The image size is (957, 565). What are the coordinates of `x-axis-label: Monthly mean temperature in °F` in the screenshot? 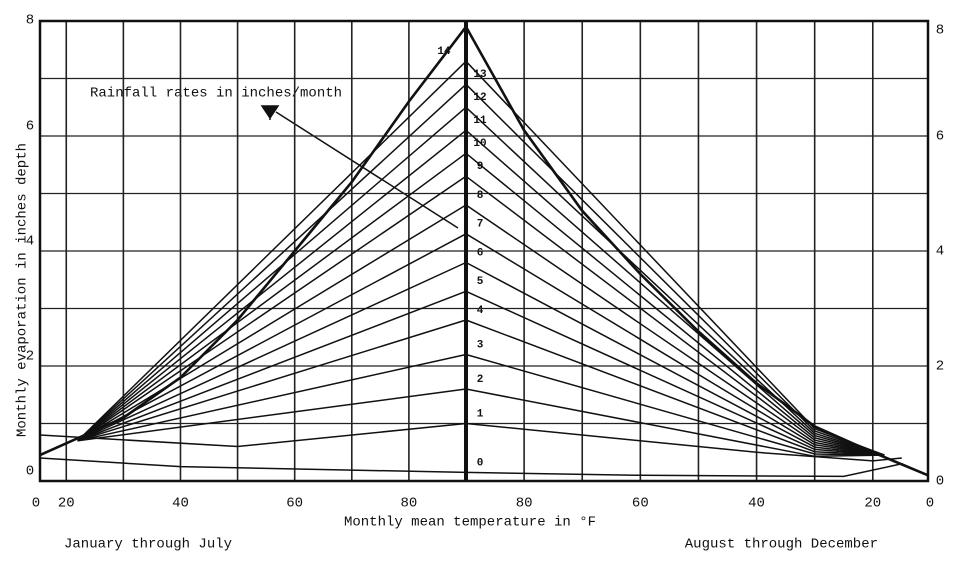 It's located at (470, 523).